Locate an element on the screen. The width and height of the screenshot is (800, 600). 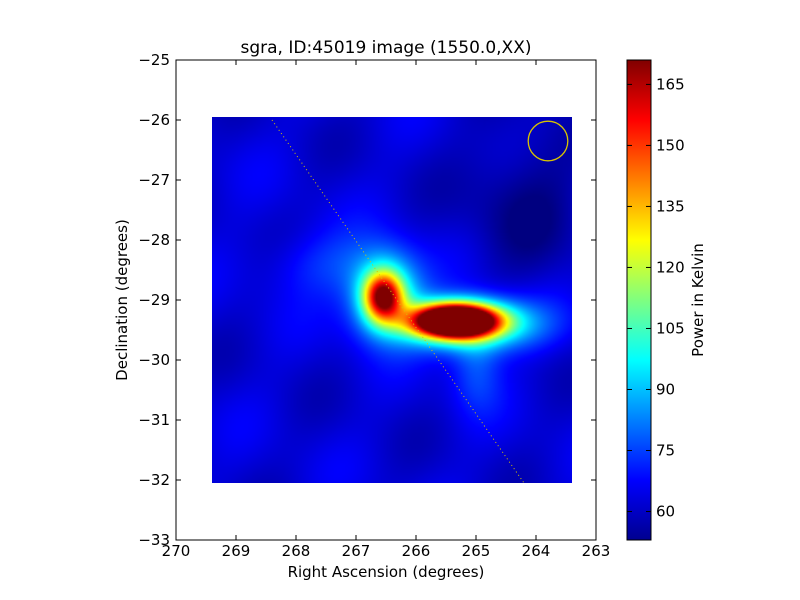
colorbar-ticks: 60 75 90 105 120 135 150 165 is located at coordinates (656, 298).